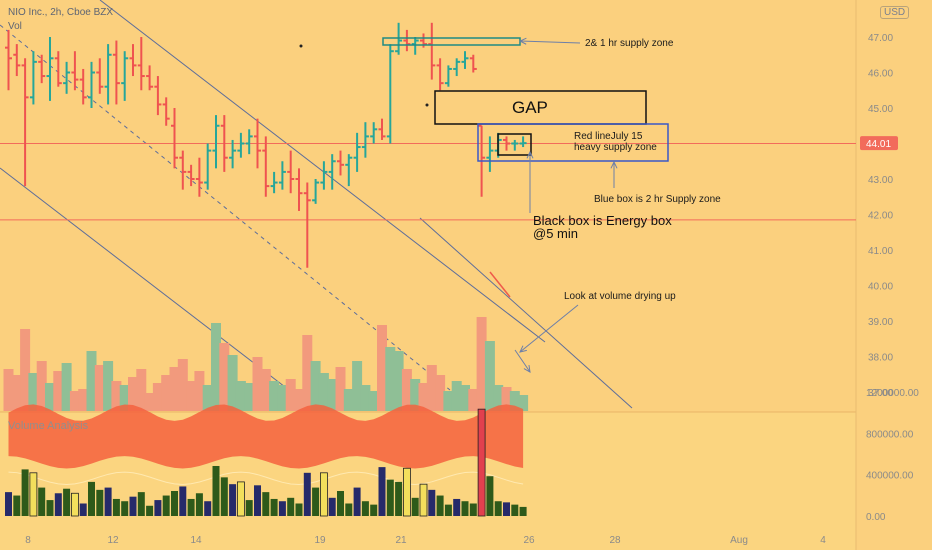 Image resolution: width=932 pixels, height=550 pixels. I want to click on annotation-gap: GAP, so click(530, 107).